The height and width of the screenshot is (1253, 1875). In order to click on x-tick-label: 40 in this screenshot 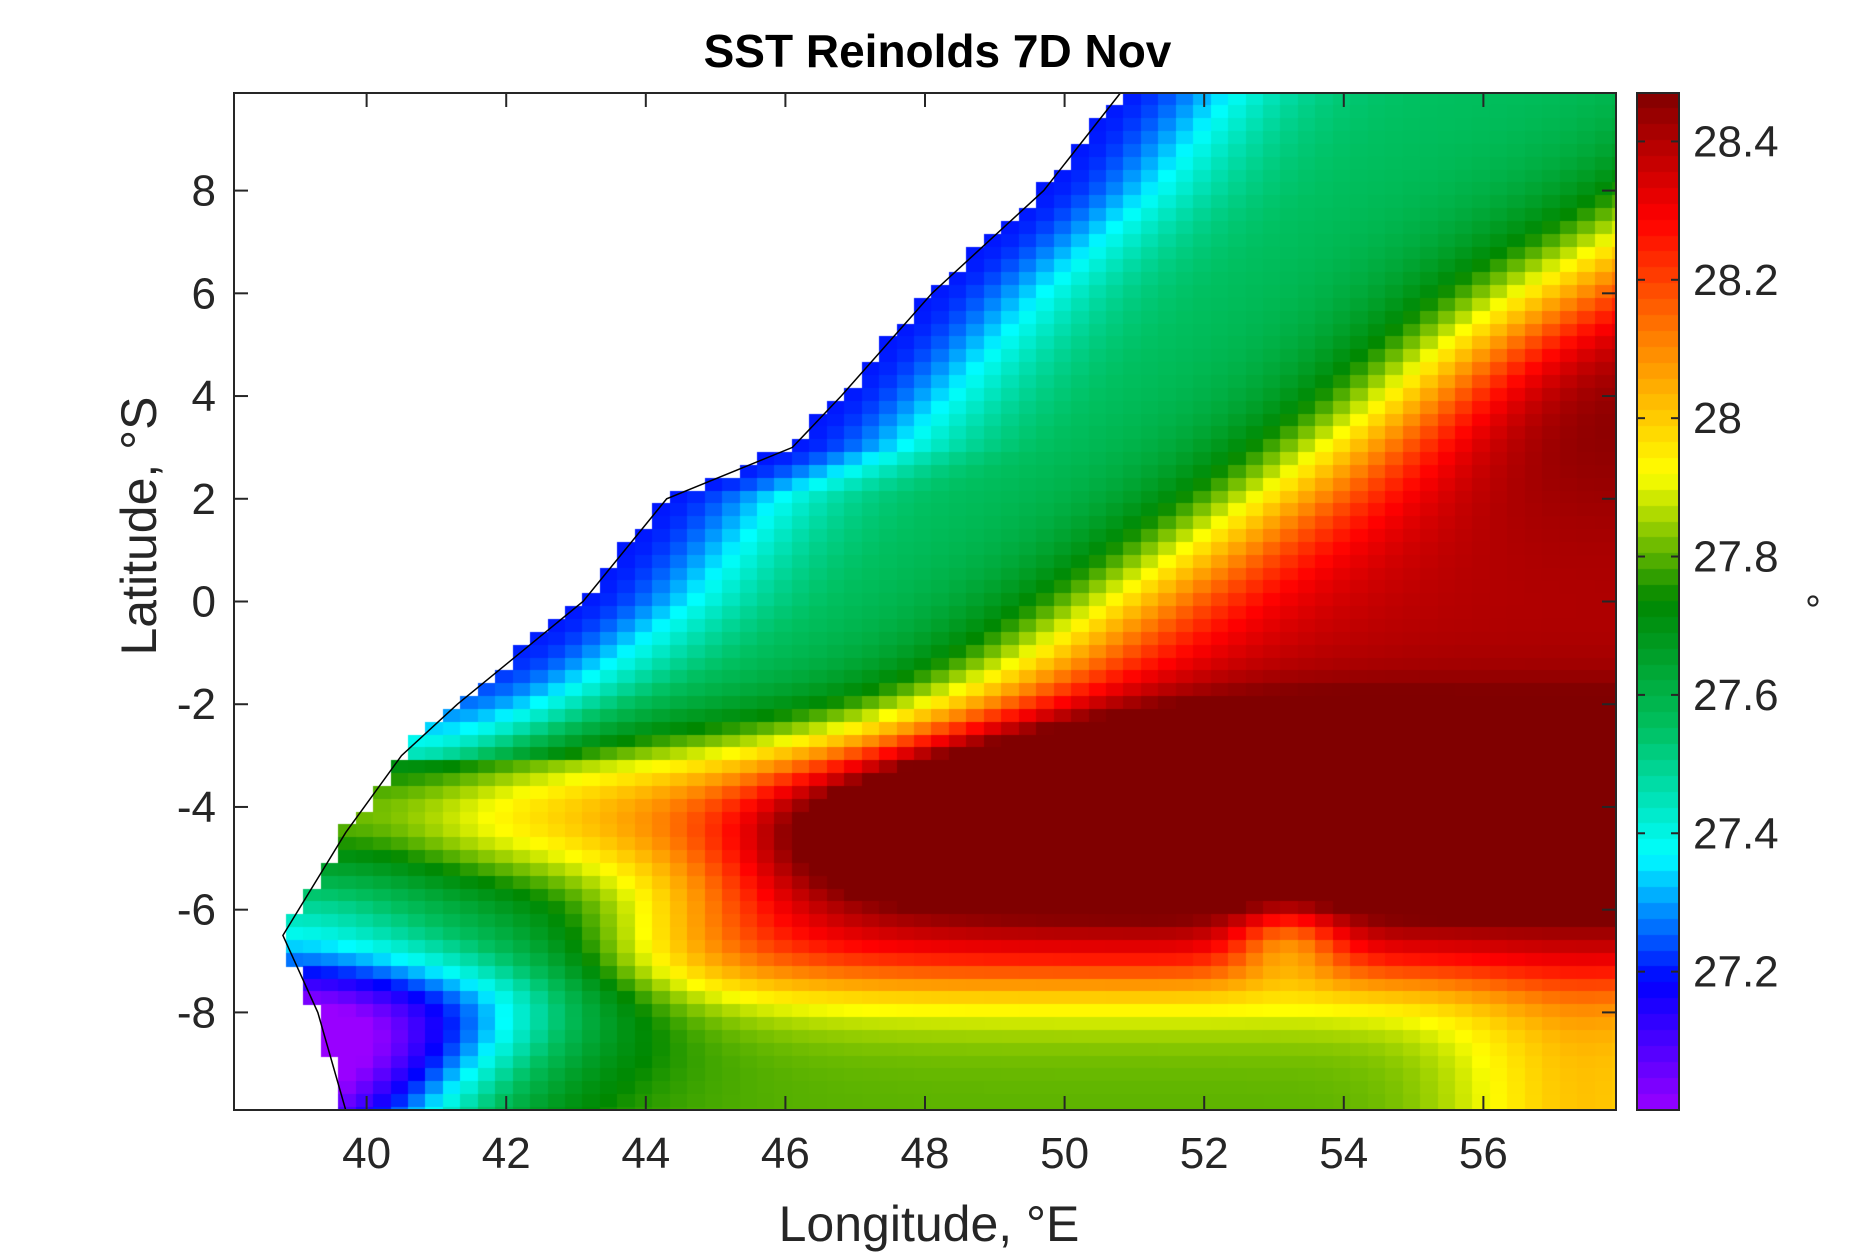, I will do `click(366, 1153)`.